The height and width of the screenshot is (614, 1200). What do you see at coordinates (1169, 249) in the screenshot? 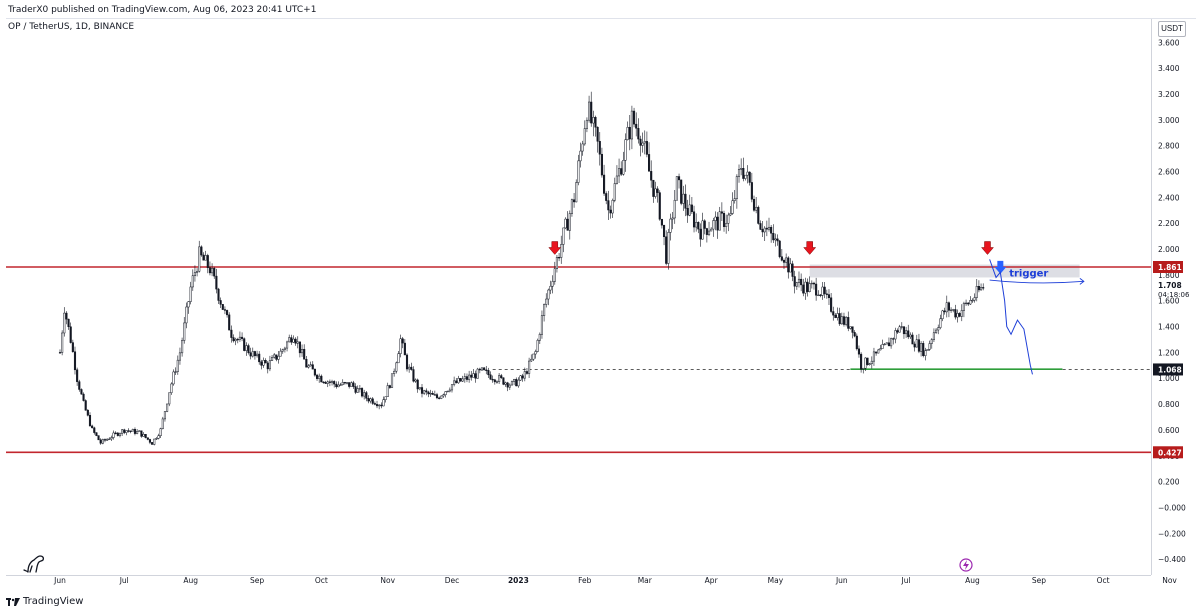
I see `y-tick-label: 2.000` at bounding box center [1169, 249].